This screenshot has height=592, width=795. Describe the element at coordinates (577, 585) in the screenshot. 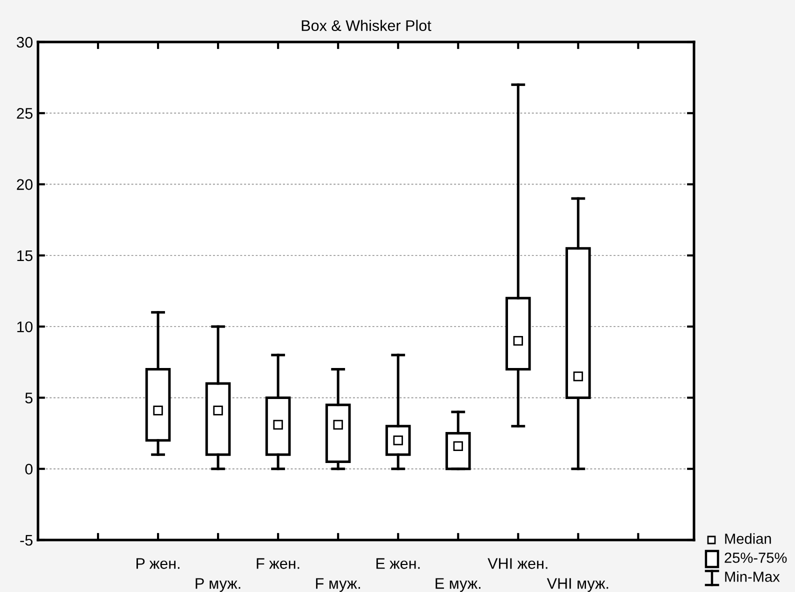

I see `x-tick-label: VHI муж.` at that location.